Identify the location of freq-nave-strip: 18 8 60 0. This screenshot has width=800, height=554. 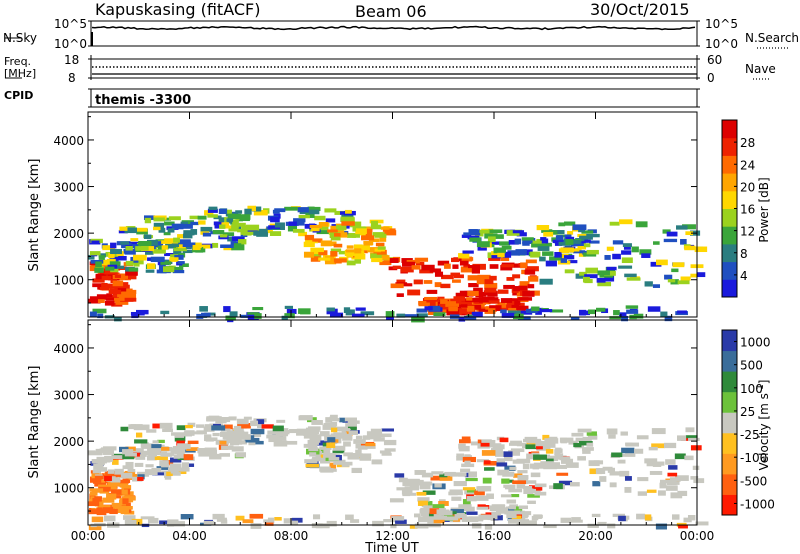
(387, 69).